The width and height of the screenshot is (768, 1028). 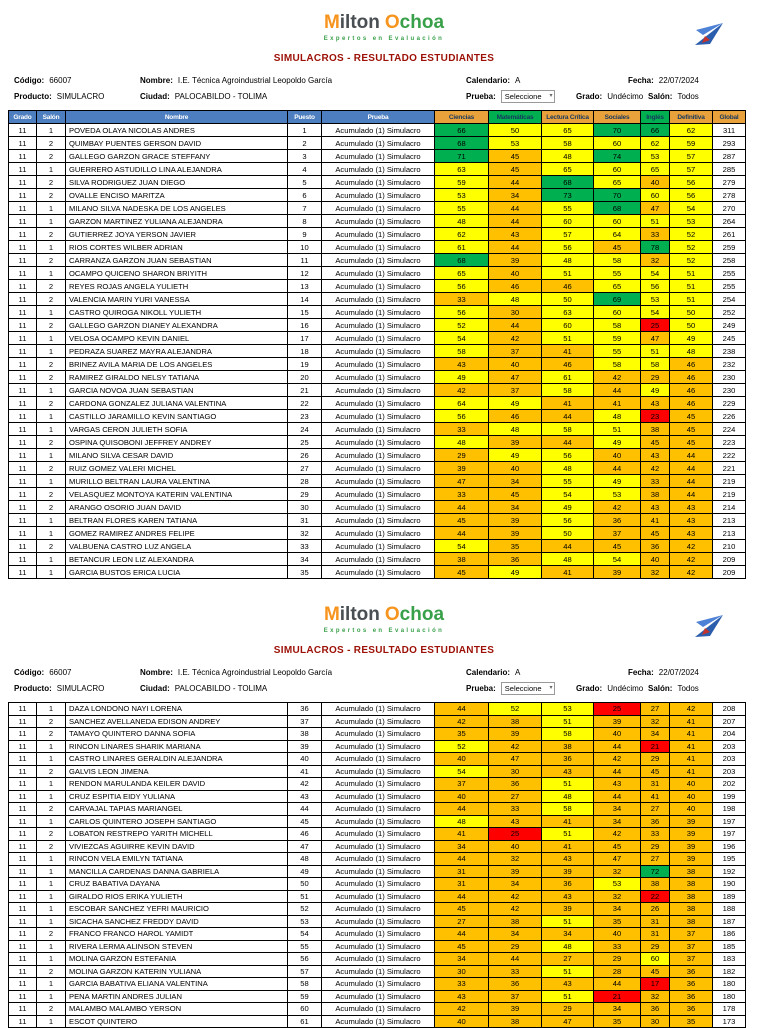 I want to click on name-cell: MANCILLA CARDENAS DANNA GABRIELA, so click(x=176, y=871).